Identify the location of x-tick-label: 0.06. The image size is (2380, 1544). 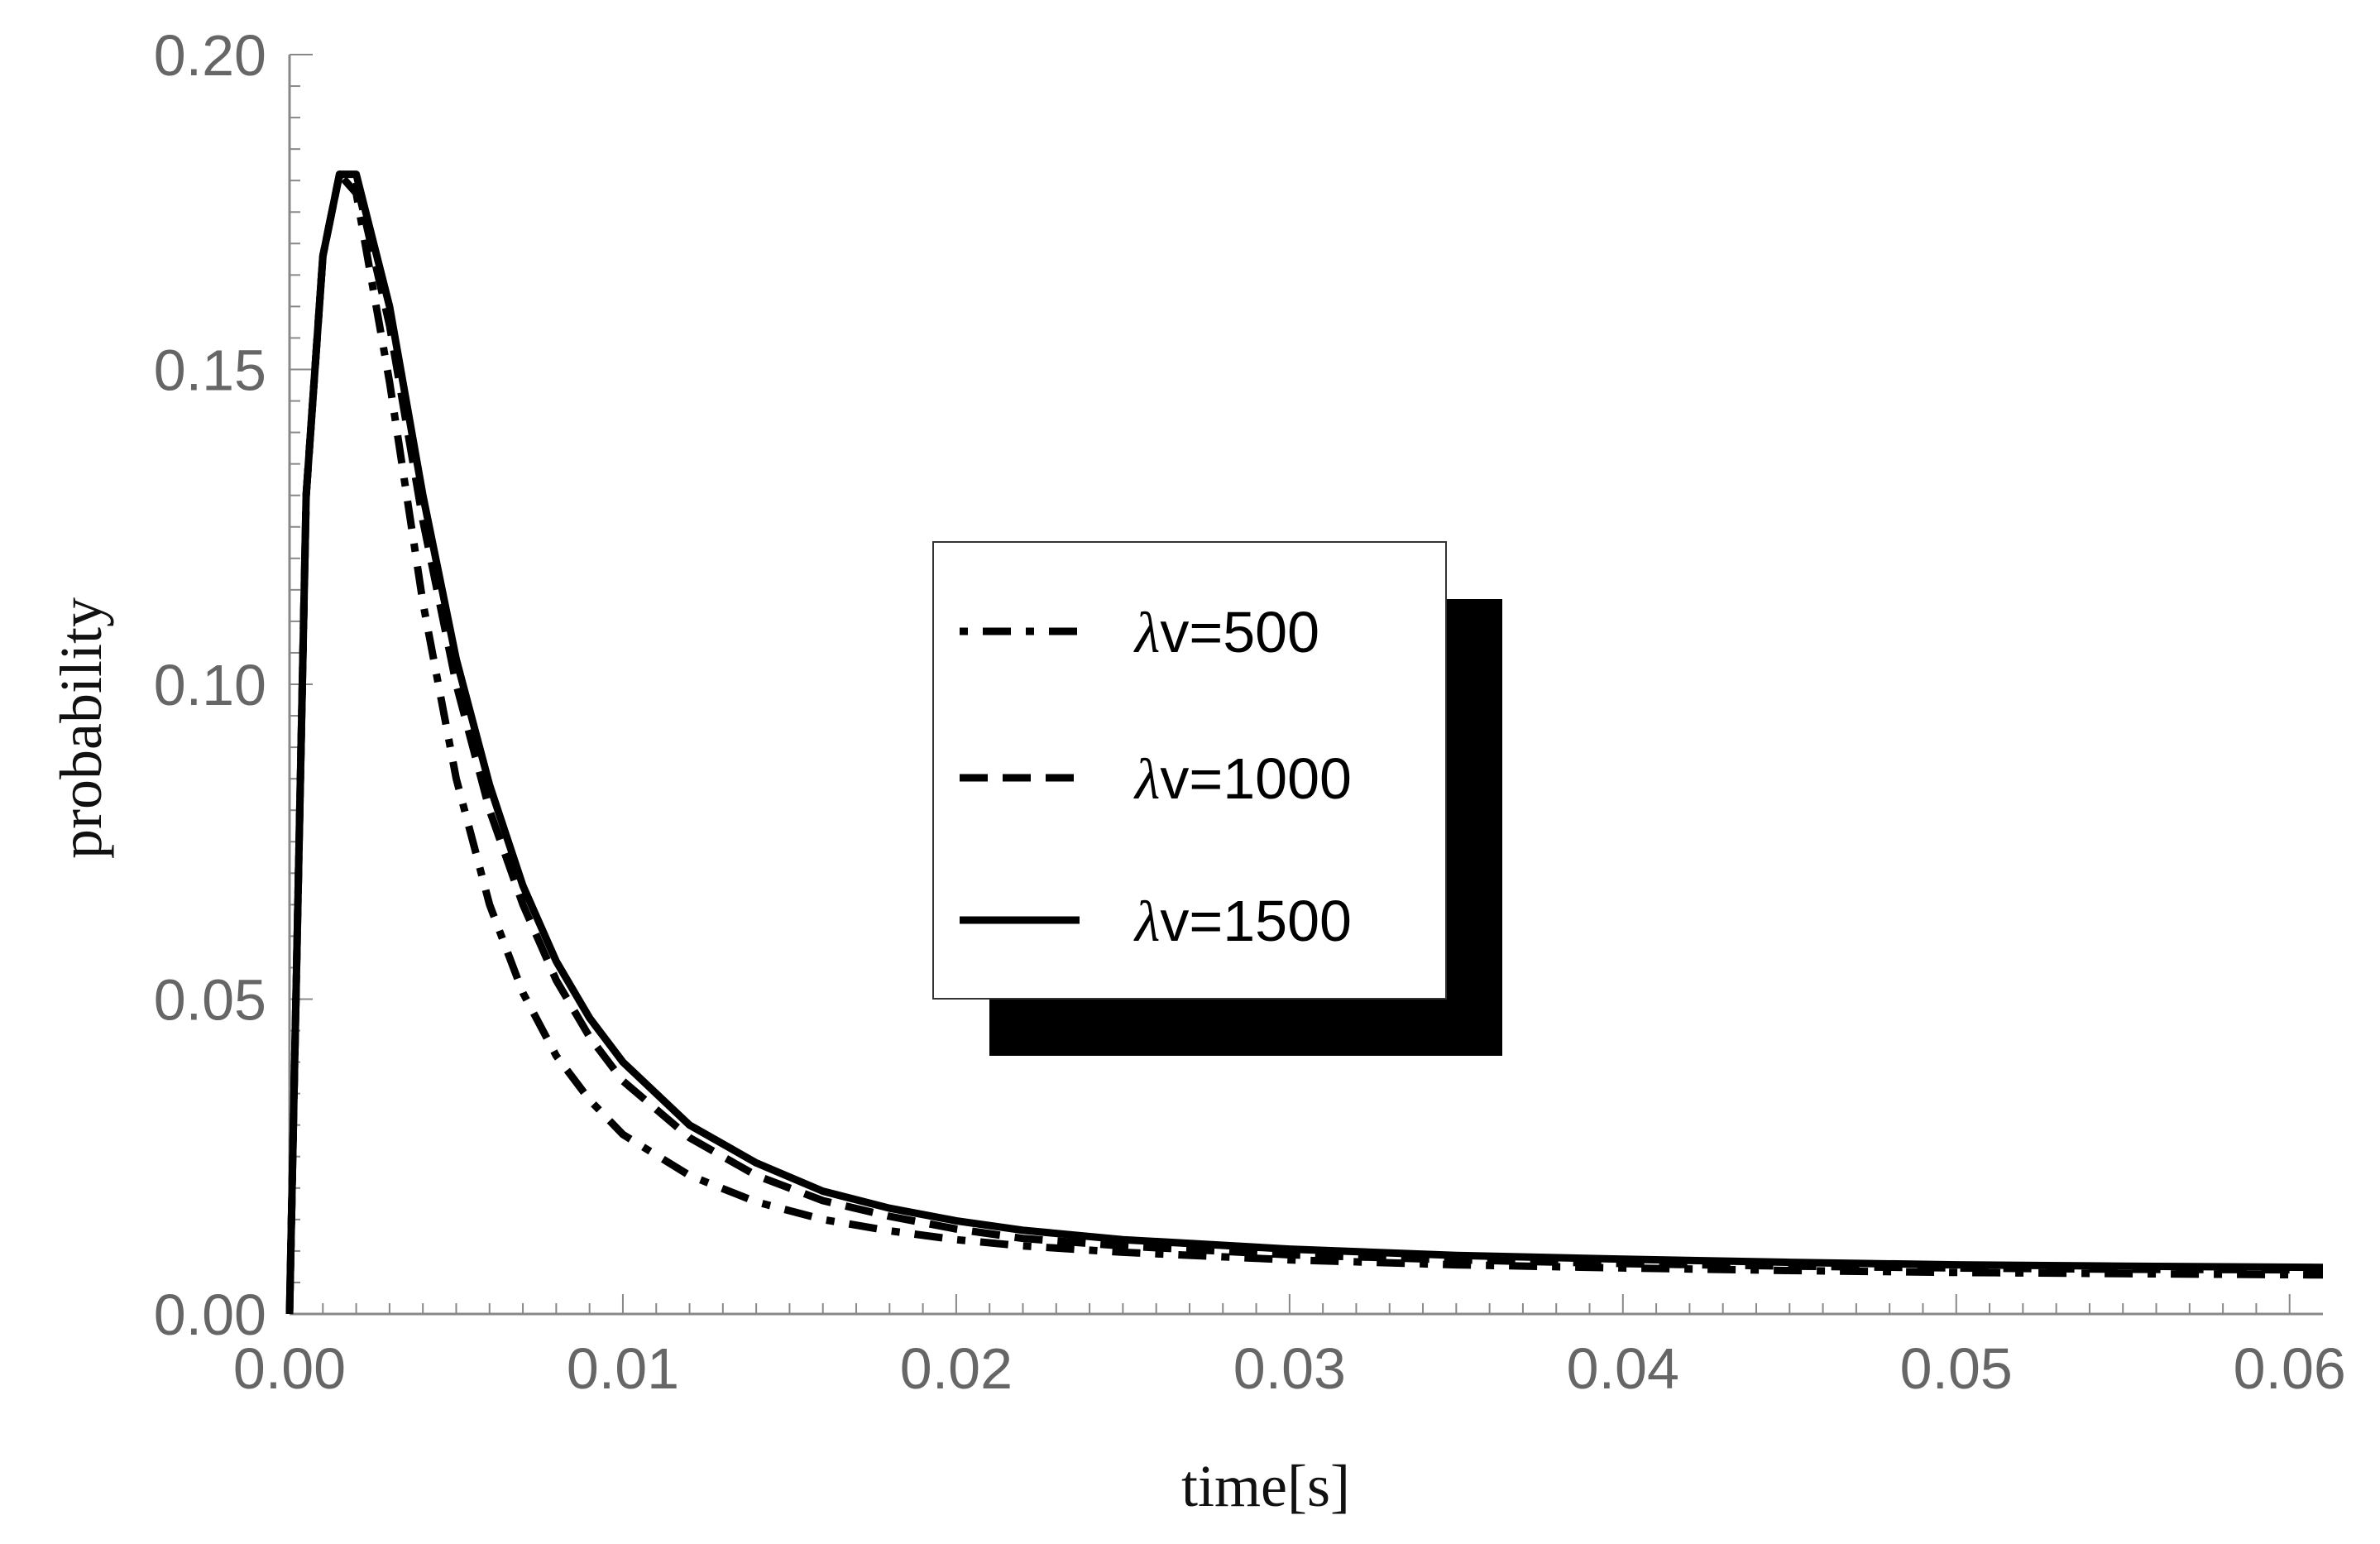
(2290, 1368).